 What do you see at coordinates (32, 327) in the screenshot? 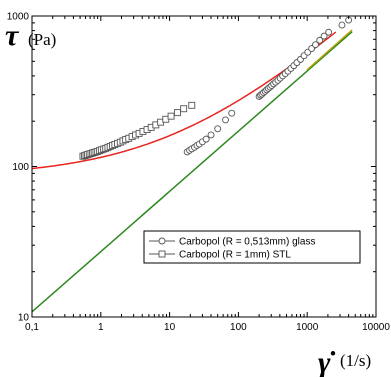
I see `x-tick-label: 0,1` at bounding box center [32, 327].